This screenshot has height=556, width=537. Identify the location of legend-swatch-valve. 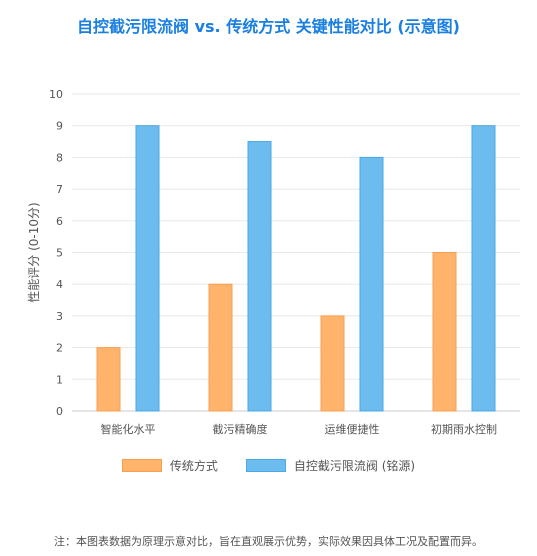
(265, 465).